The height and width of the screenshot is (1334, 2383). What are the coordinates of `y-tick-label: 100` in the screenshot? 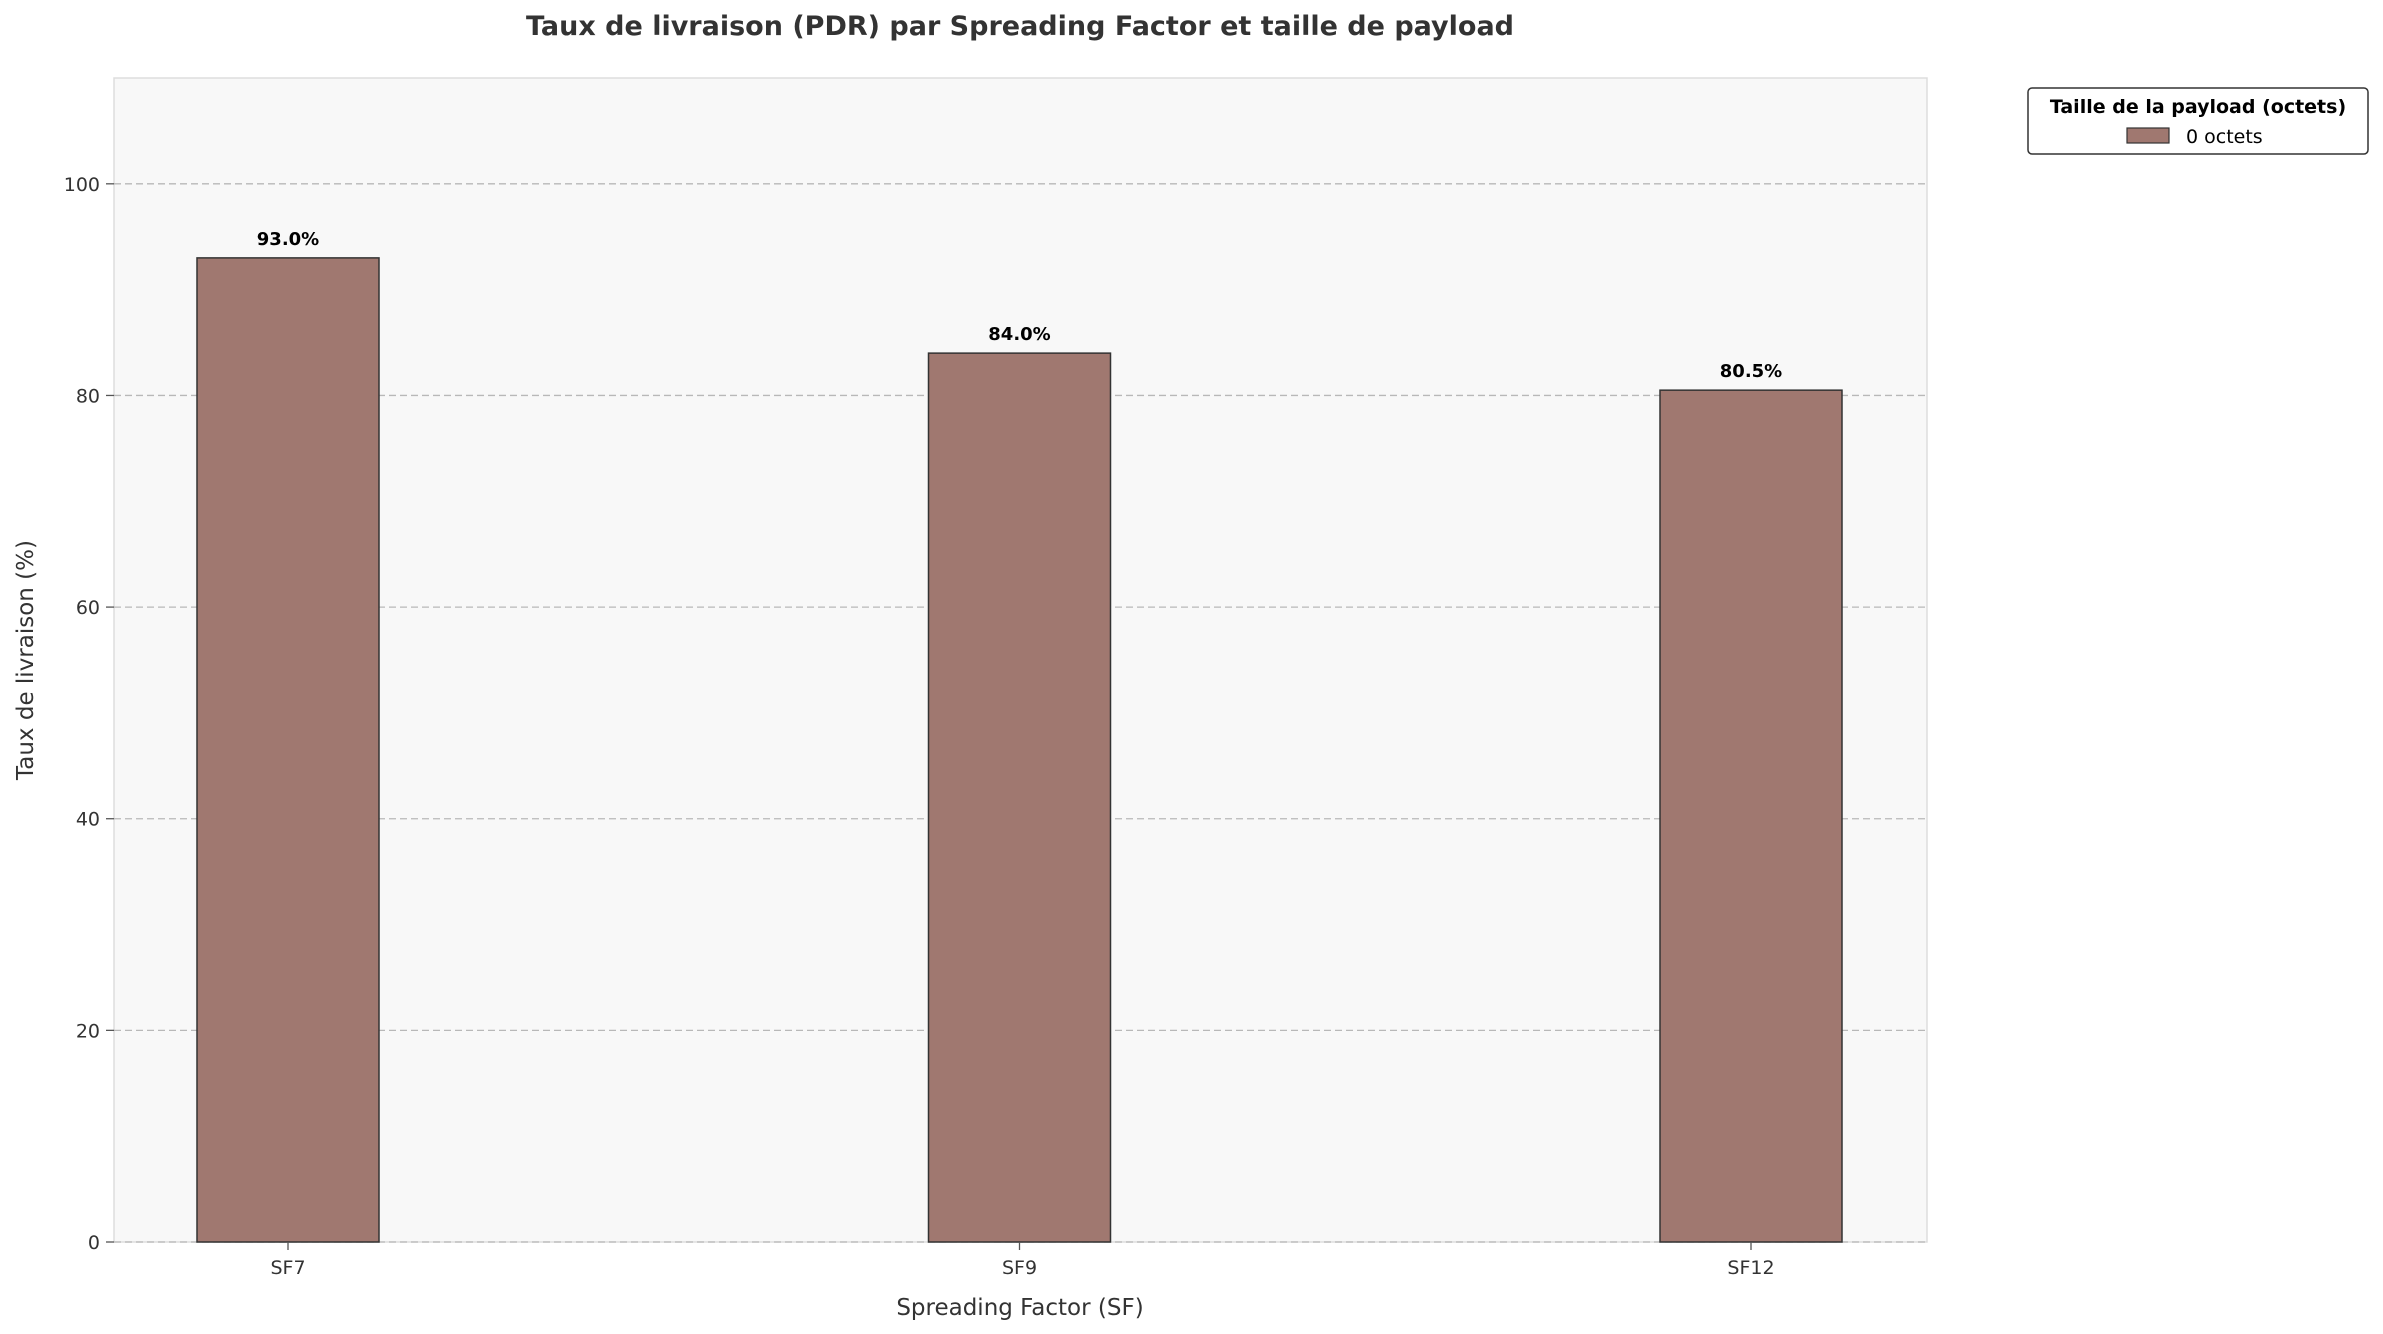 It's located at (82, 185).